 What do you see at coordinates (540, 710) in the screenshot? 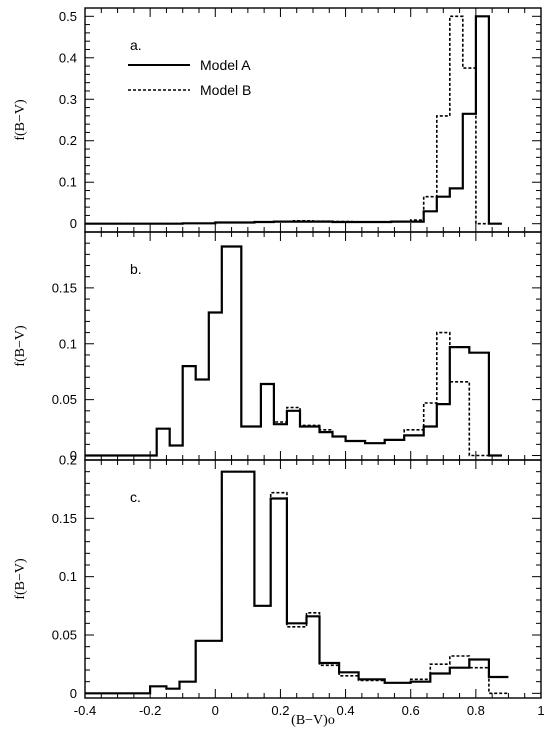
I see `x-tick-label: 1` at bounding box center [540, 710].